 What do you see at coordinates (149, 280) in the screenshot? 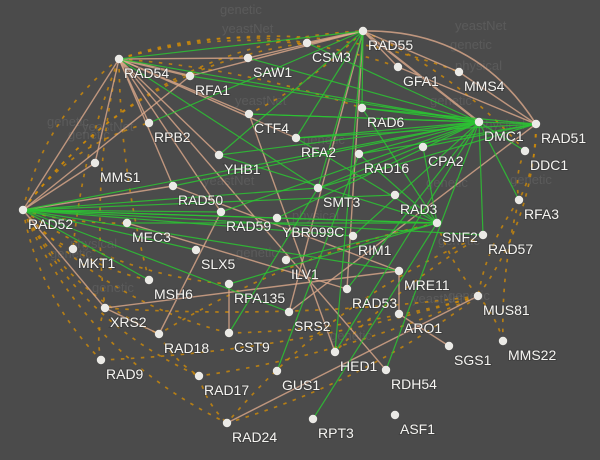
I see `node-MSH6` at bounding box center [149, 280].